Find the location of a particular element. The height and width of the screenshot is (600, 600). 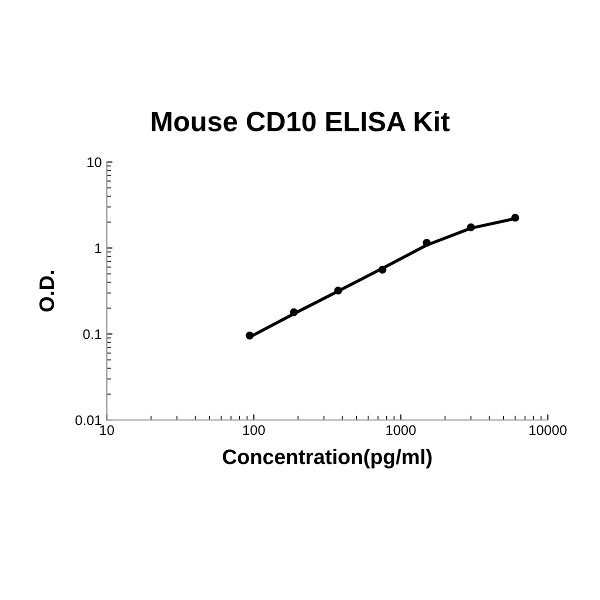

x-tick-label: 10000 is located at coordinates (548, 430).